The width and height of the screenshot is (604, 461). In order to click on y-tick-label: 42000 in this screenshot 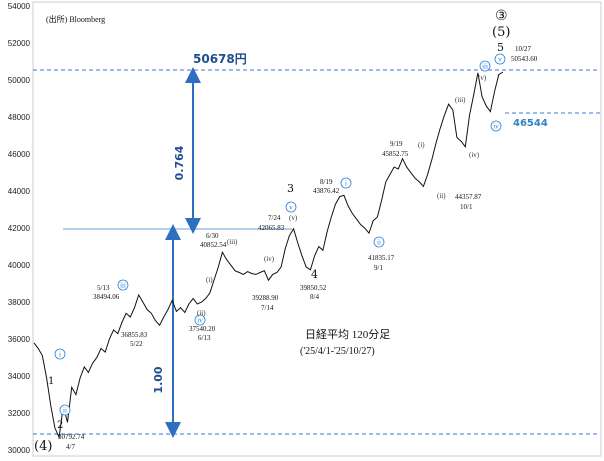, I will do `click(19, 228)`.